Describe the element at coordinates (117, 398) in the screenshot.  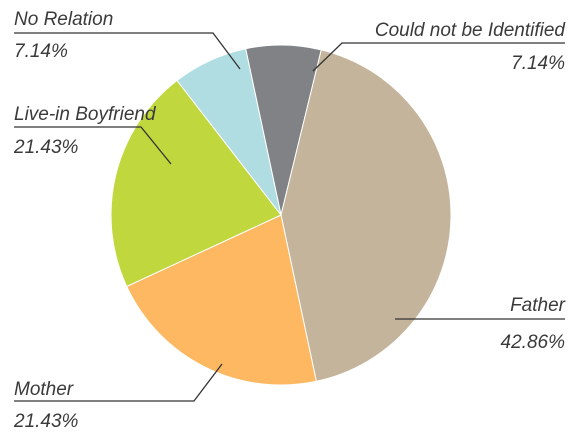
I see `slice-label-mother: Mother 21.43%` at that location.